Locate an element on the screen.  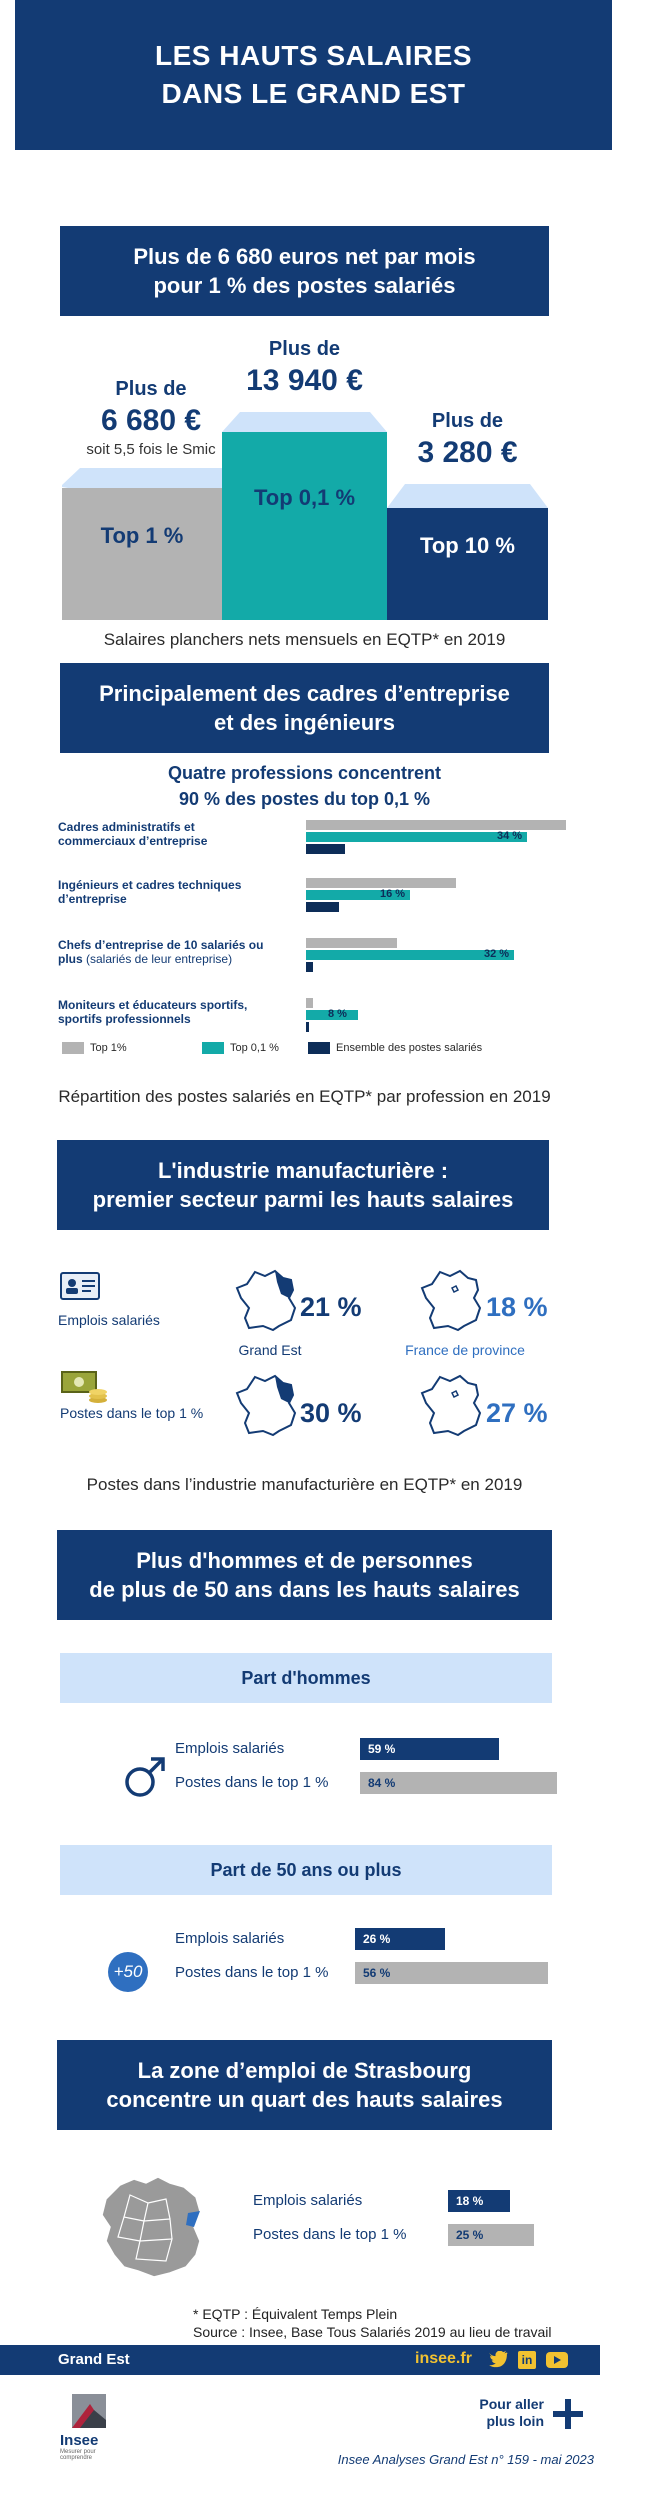
podium-top1-text: Plus de 6 680 € soit 5,5 fois le Smic is located at coordinates (151, 418).